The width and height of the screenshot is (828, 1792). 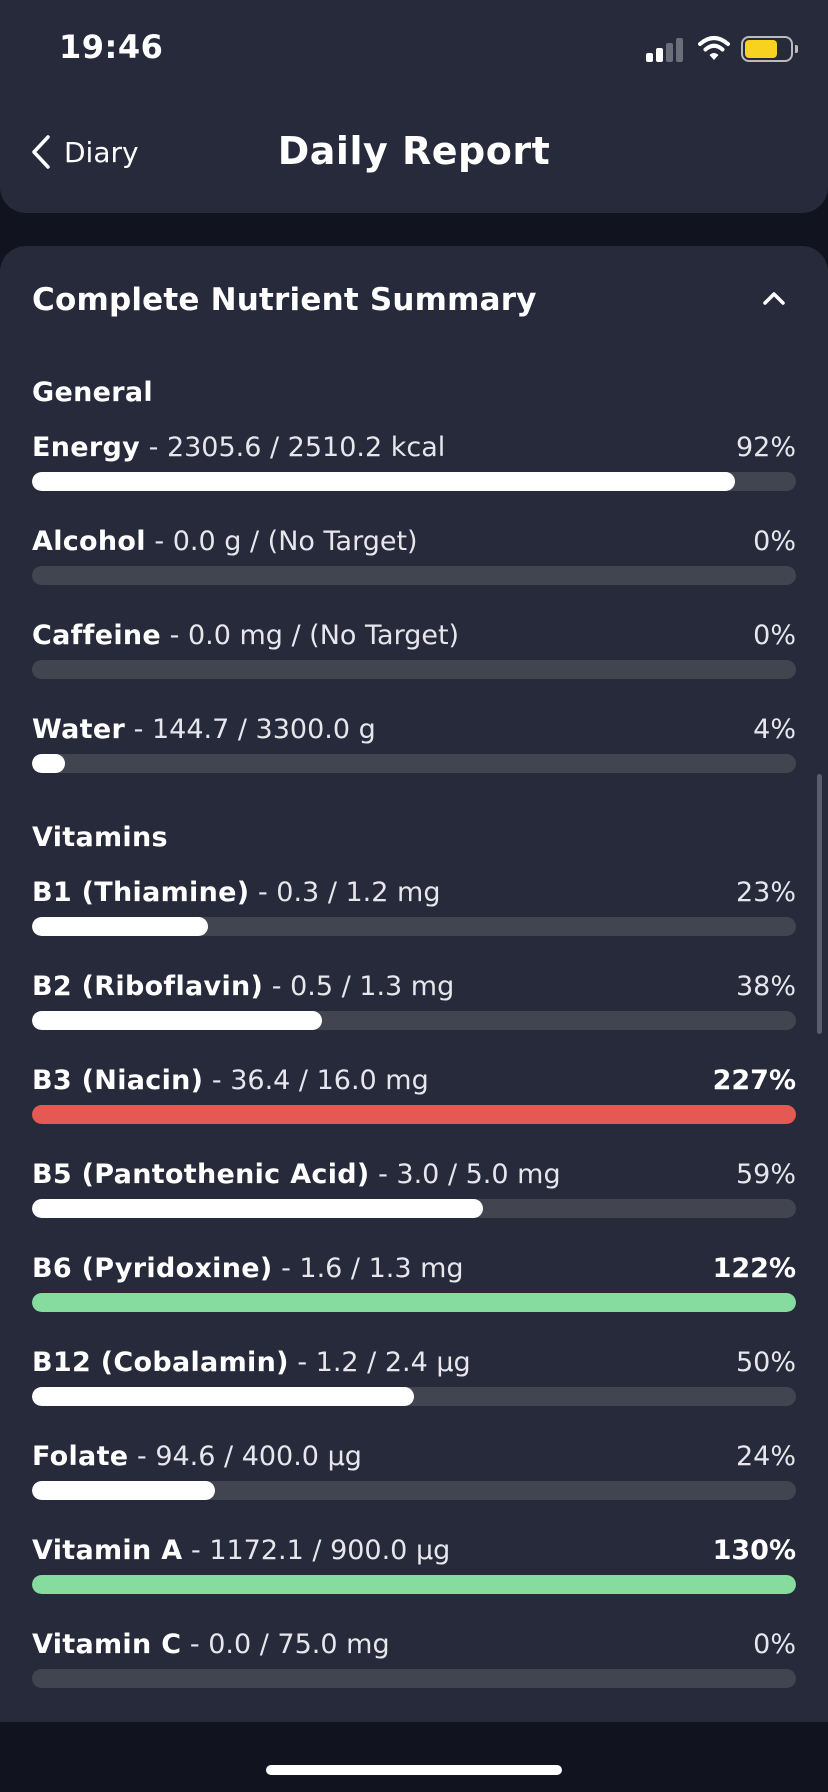 What do you see at coordinates (310, 635) in the screenshot?
I see `nutrient-amount: - 0.0 mg / (No Target)` at bounding box center [310, 635].